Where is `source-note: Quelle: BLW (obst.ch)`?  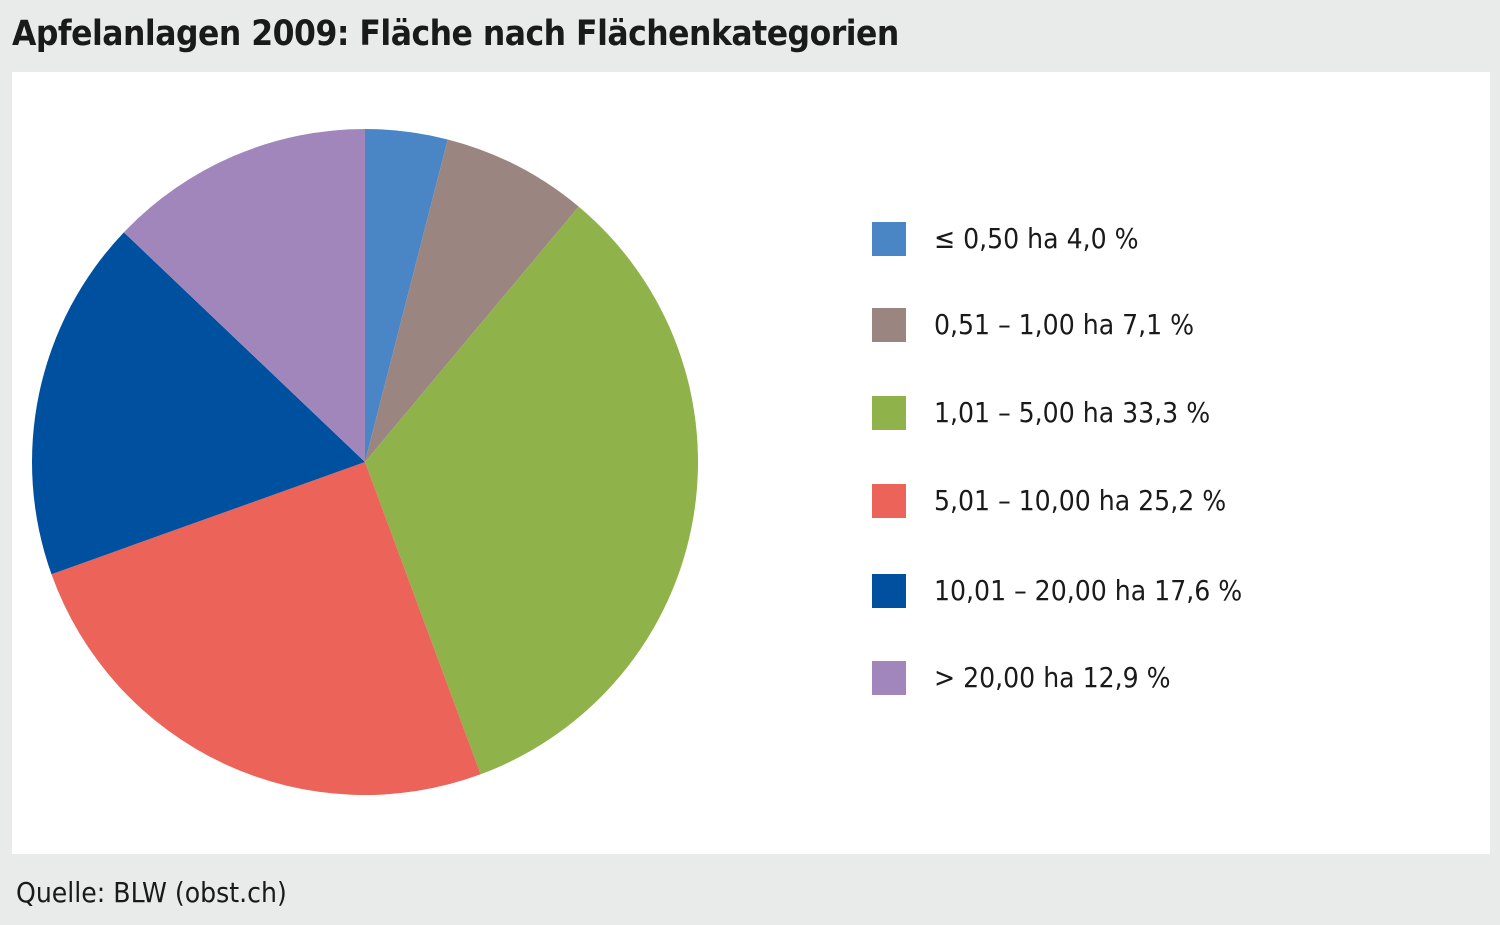 source-note: Quelle: BLW (obst.ch) is located at coordinates (151, 892).